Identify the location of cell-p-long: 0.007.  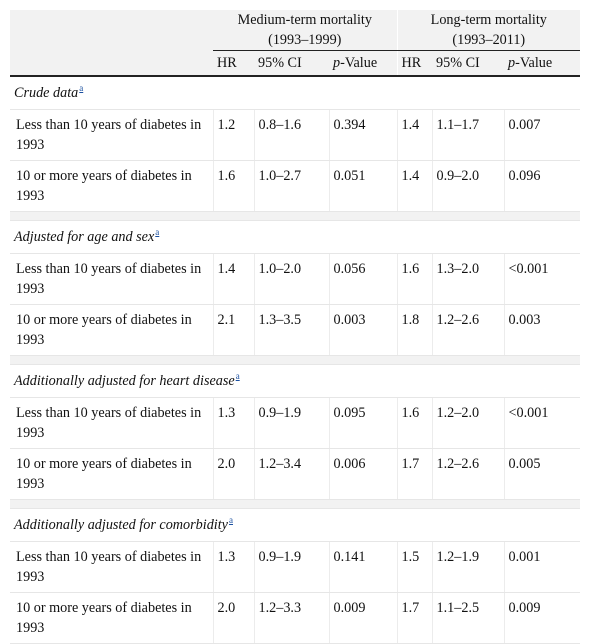
(542, 135).